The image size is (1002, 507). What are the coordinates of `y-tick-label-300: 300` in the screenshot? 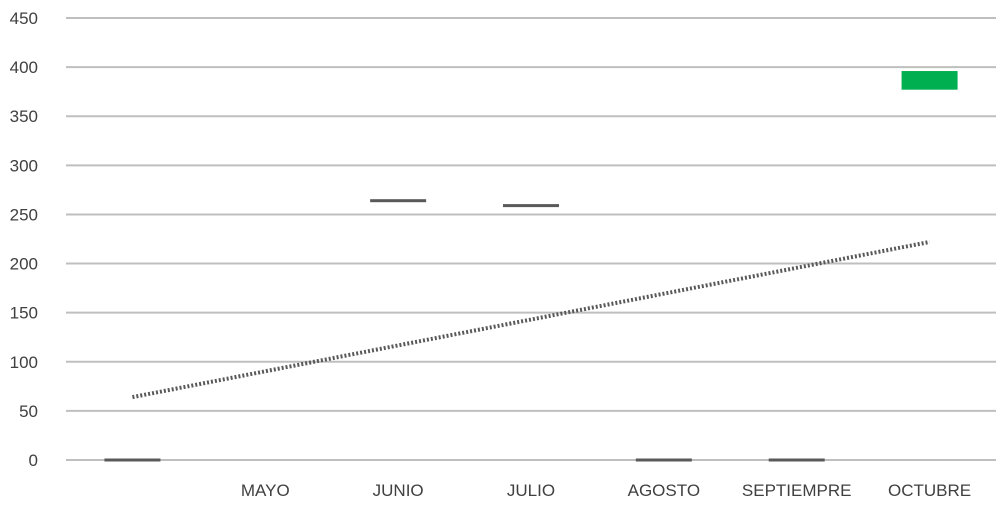 It's located at (24, 165).